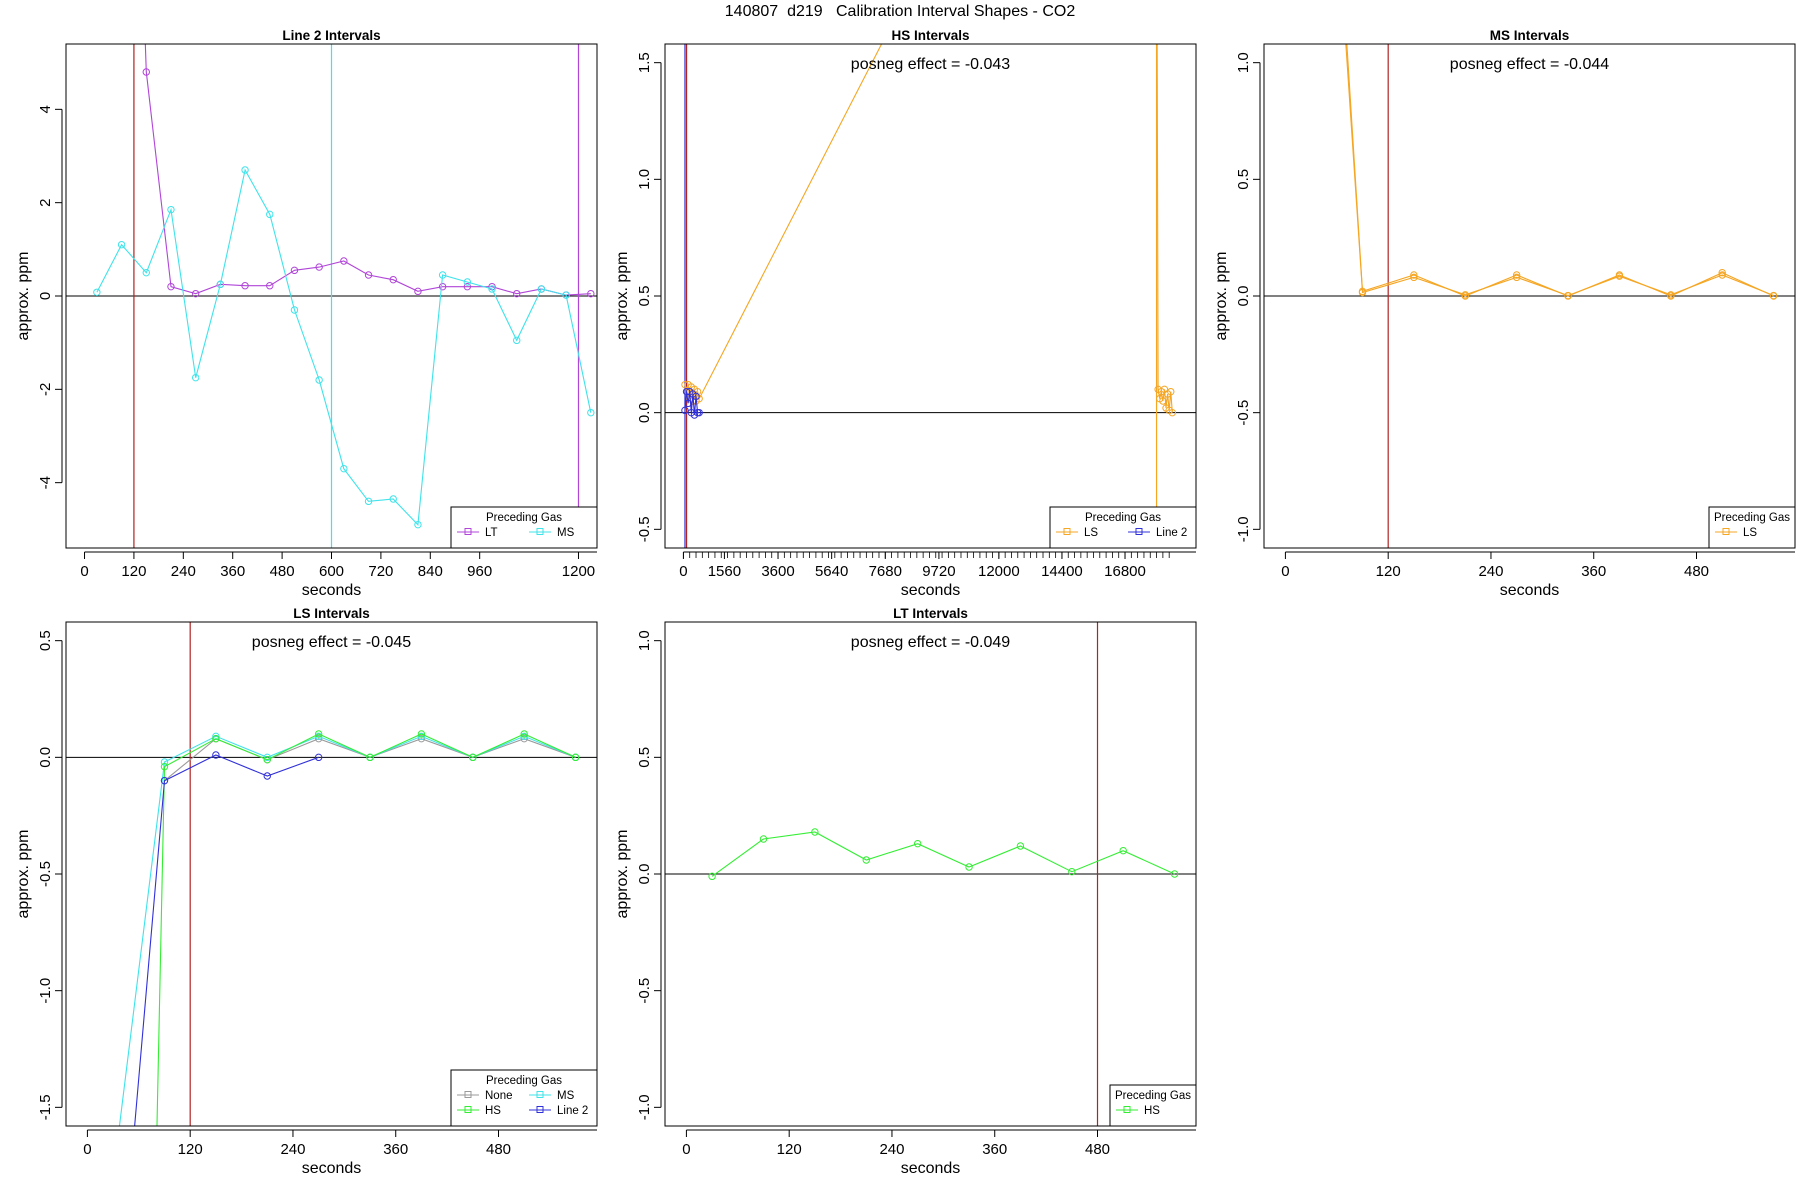  What do you see at coordinates (479, 571) in the screenshot?
I see `x-tick-label: 960` at bounding box center [479, 571].